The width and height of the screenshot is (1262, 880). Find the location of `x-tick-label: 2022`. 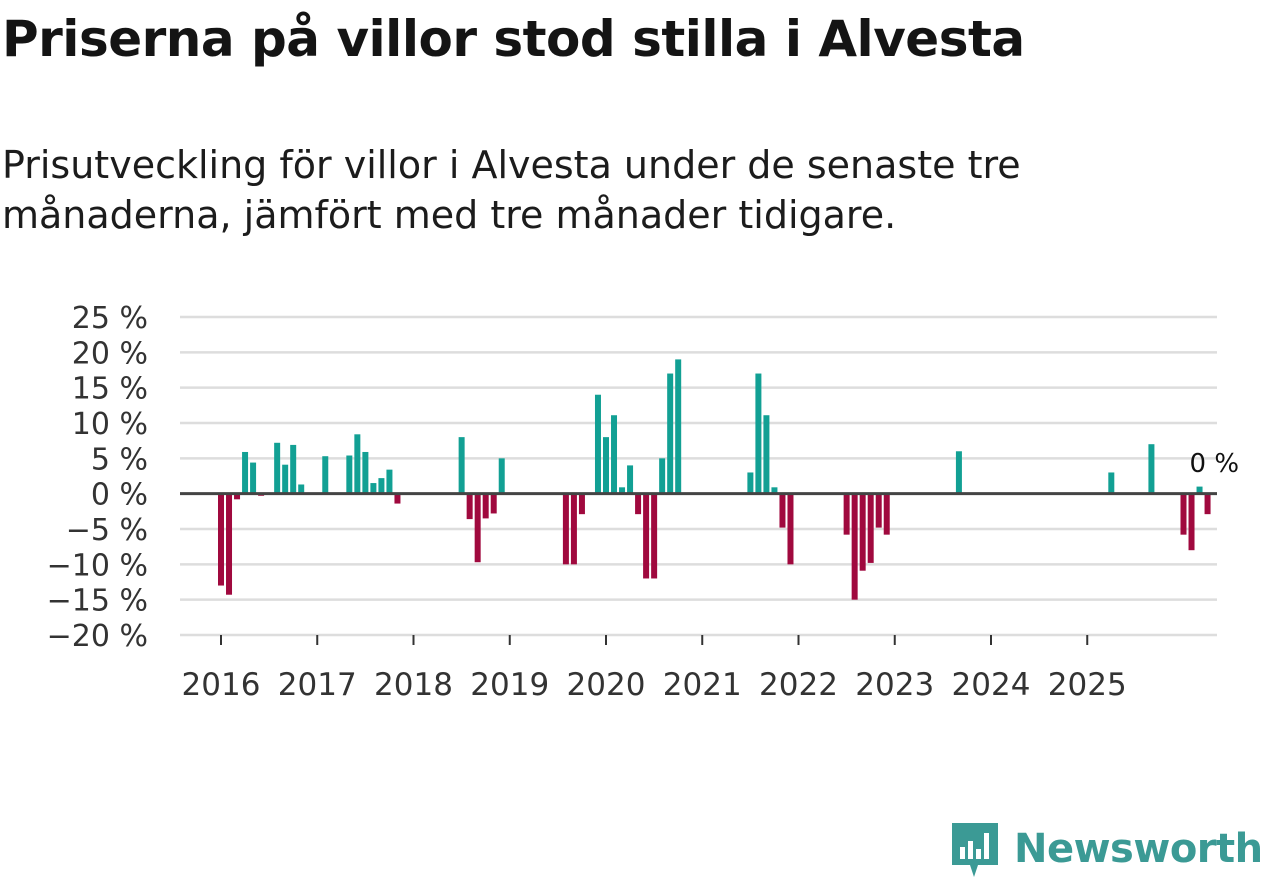

x-tick-label: 2022 is located at coordinates (798, 685).